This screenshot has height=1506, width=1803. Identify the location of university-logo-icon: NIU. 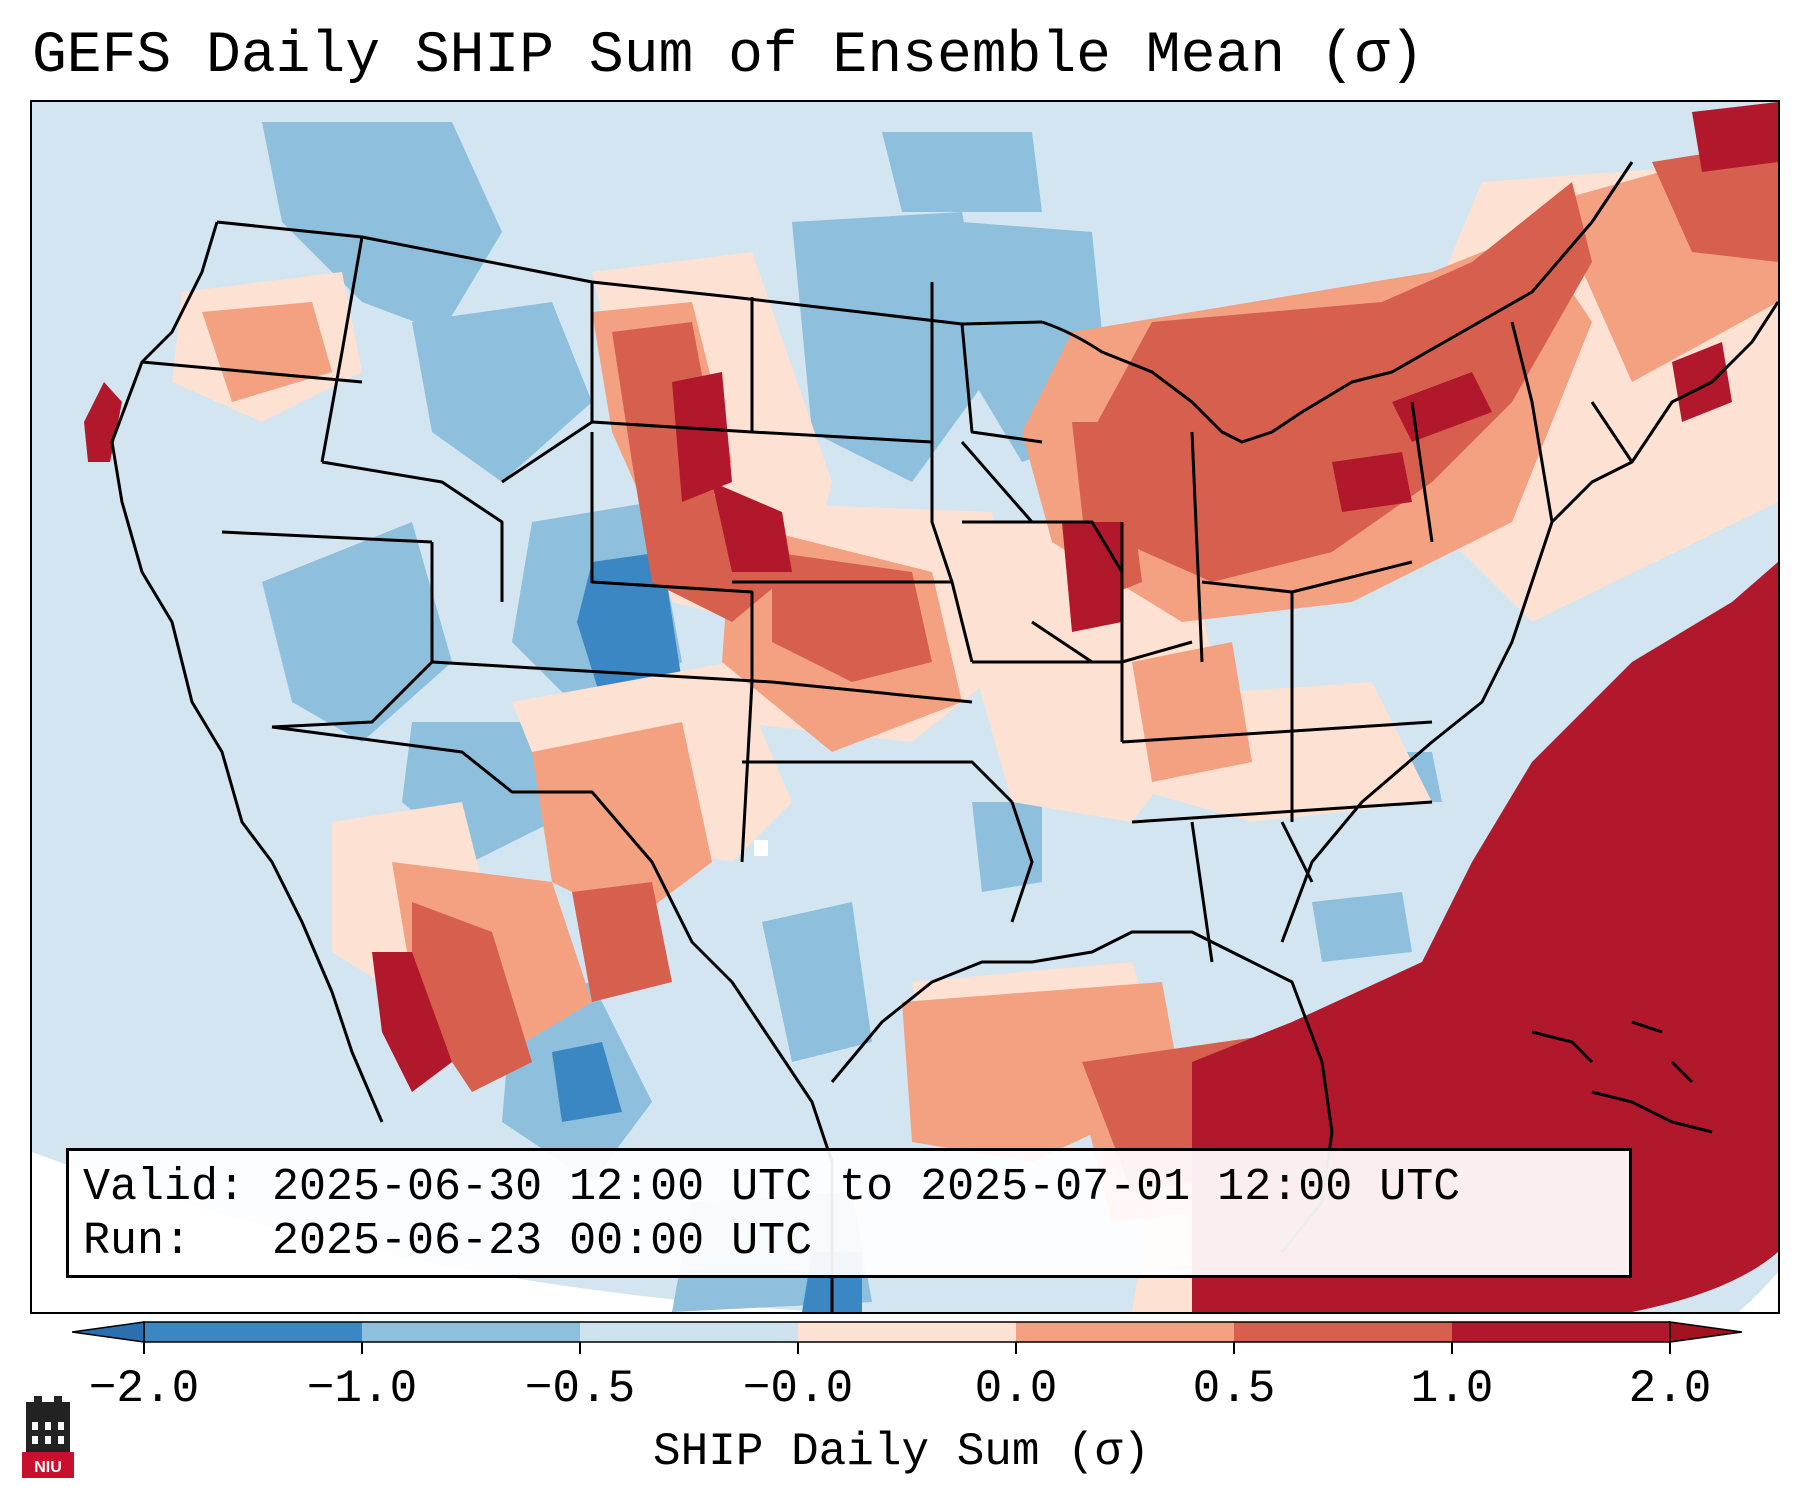
(48, 1437).